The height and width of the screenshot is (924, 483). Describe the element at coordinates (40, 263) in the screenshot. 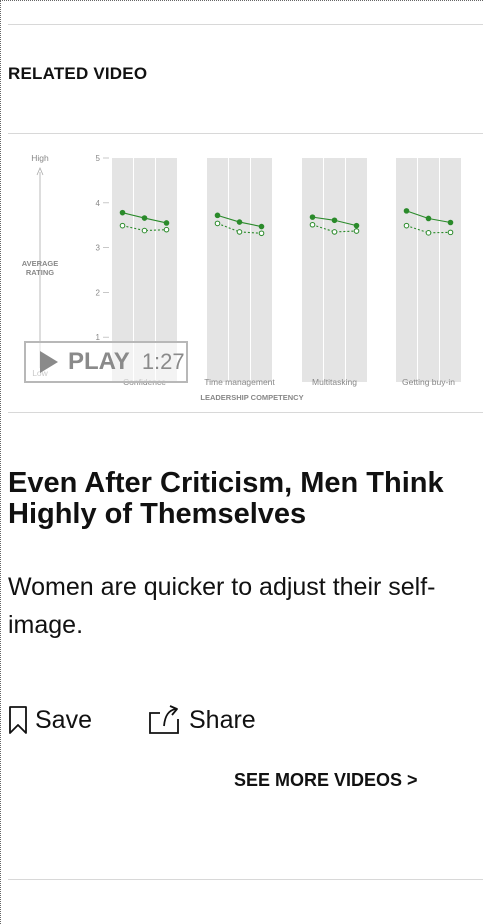

I see `y-axis-label: AVERAGE` at that location.